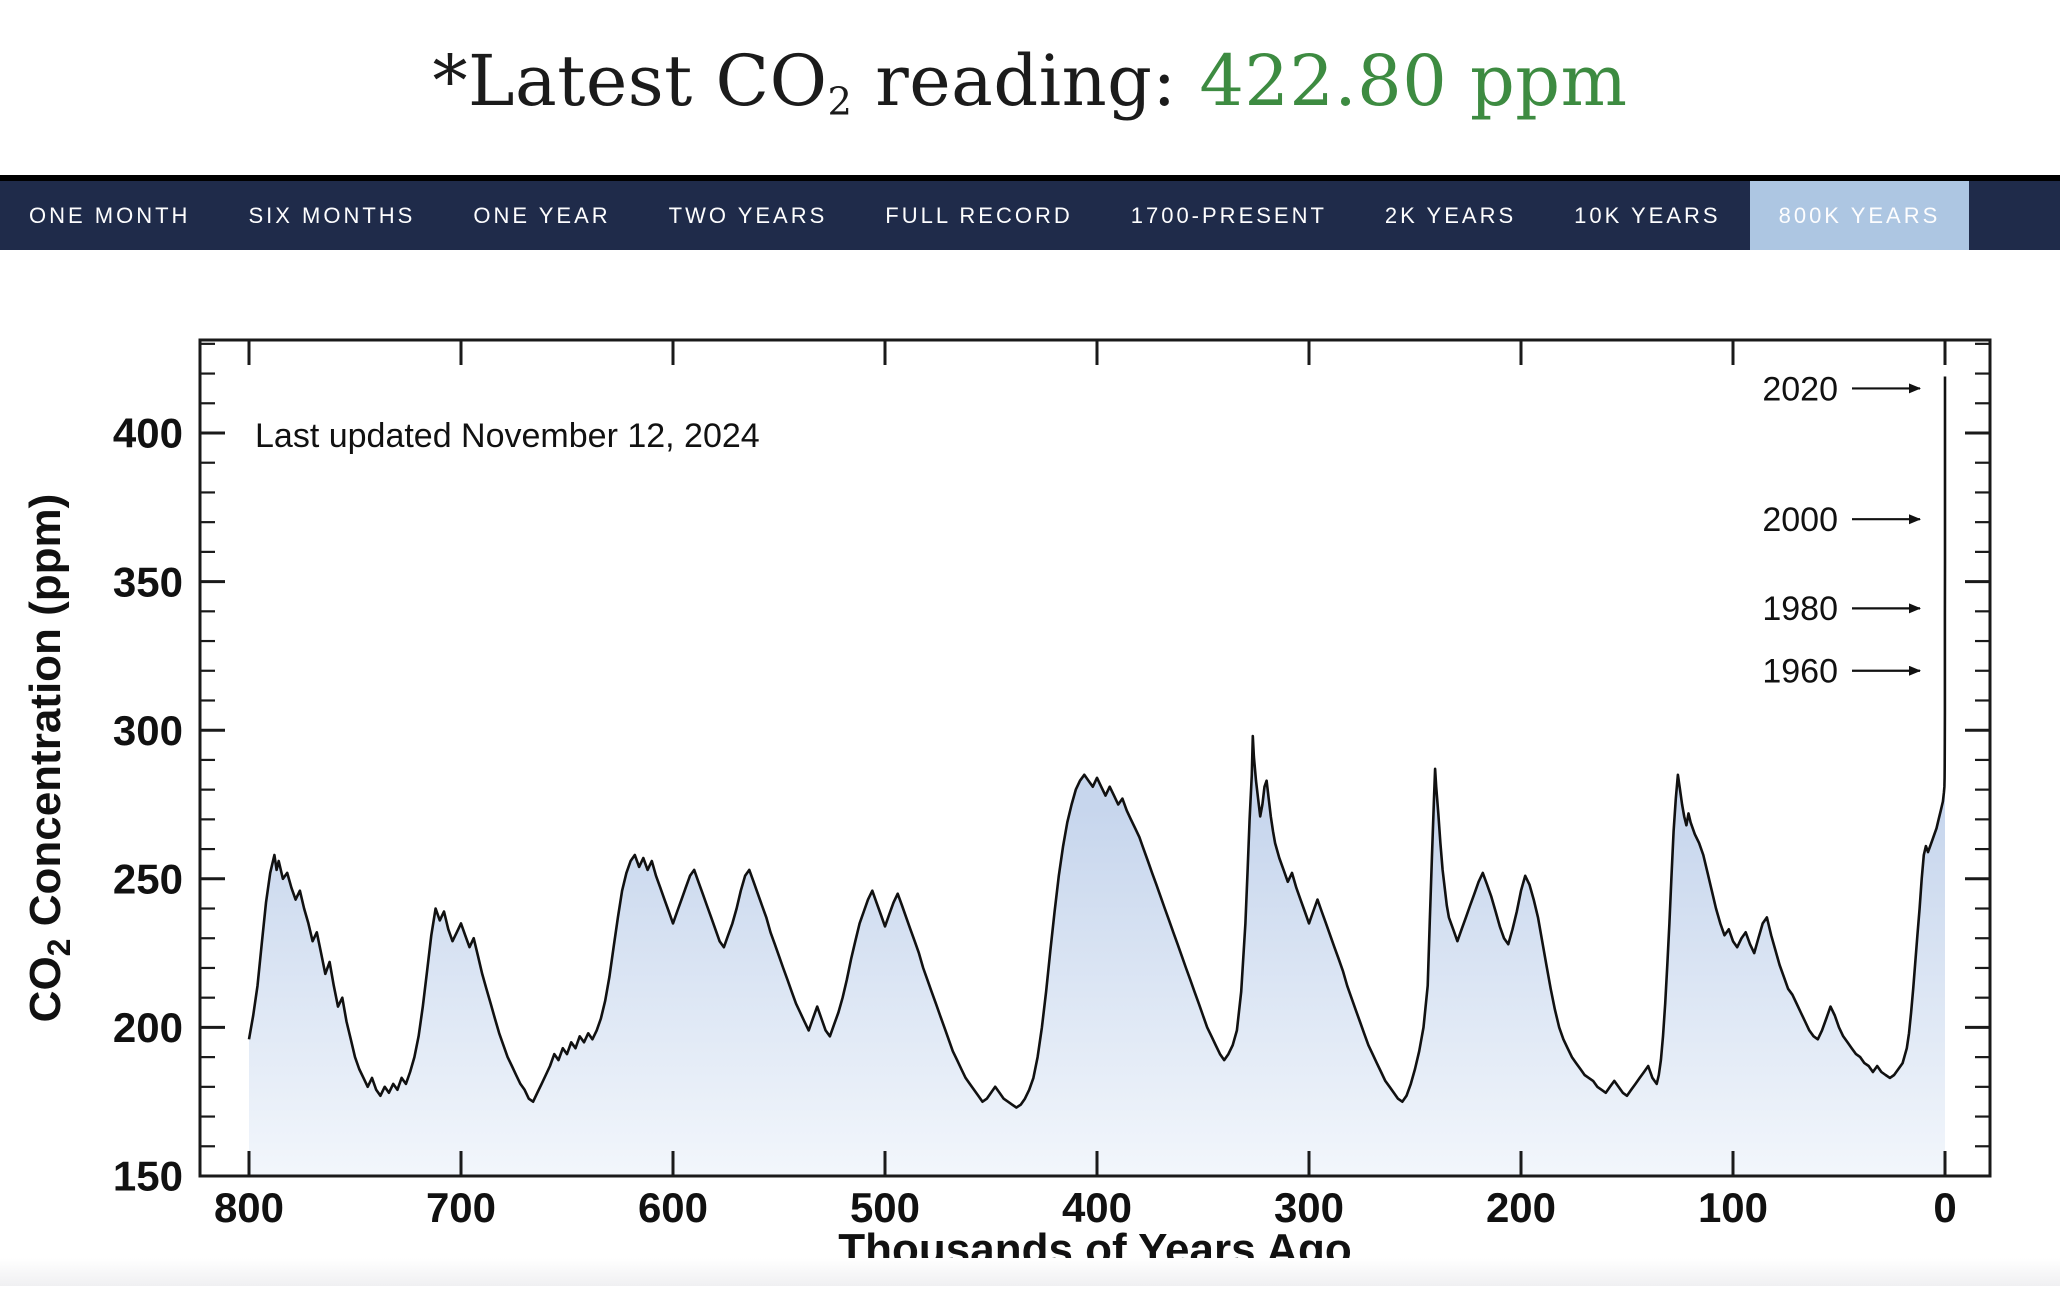  What do you see at coordinates (1450, 215) in the screenshot?
I see `tab-2k-years: 2K YEARS` at bounding box center [1450, 215].